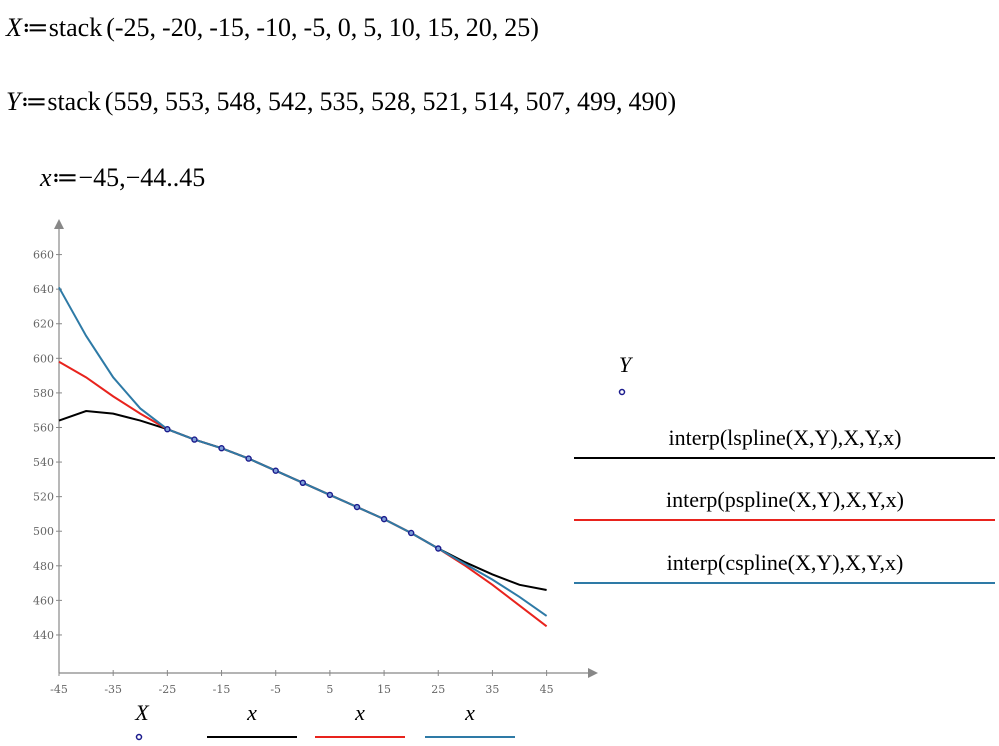 The height and width of the screenshot is (746, 999). I want to click on y-tick-label: 660, so click(43, 255).